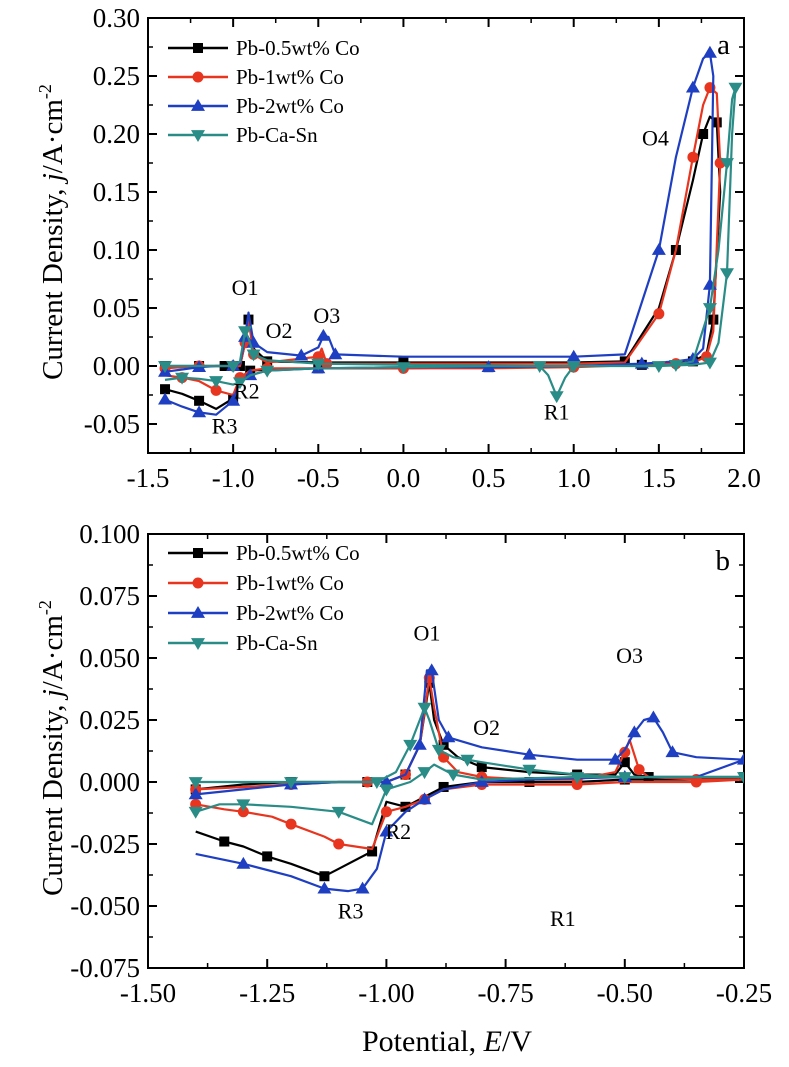 Image resolution: width=789 pixels, height=1067 pixels. What do you see at coordinates (505, 993) in the screenshot?
I see `x-tick-label: -0.75` at bounding box center [505, 993].